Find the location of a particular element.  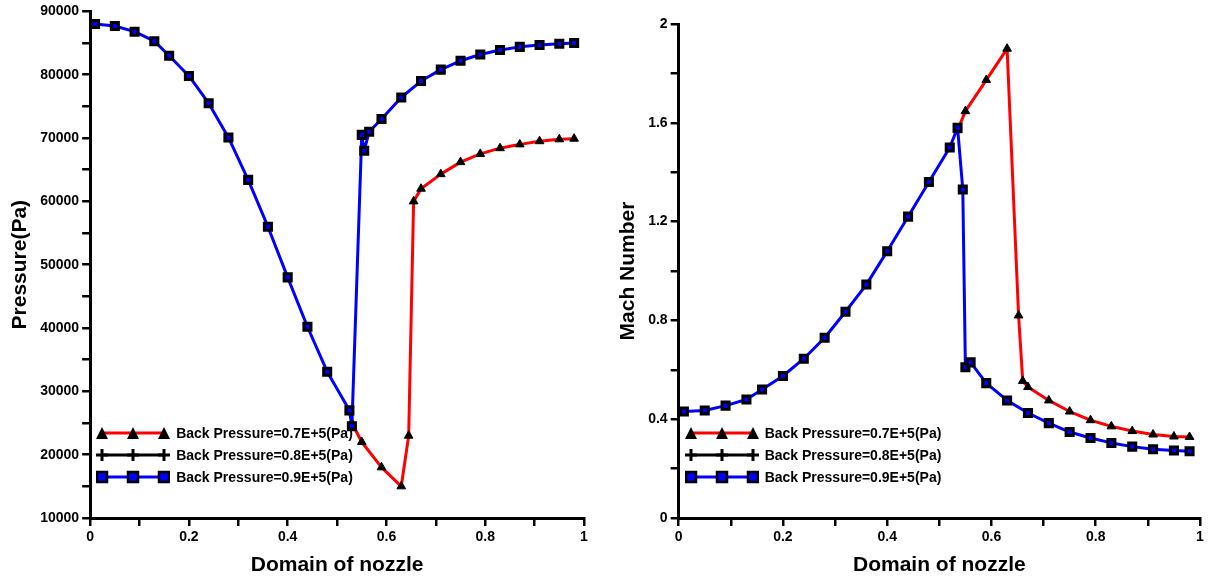

y-tick-label: 40000 is located at coordinates (60, 326).